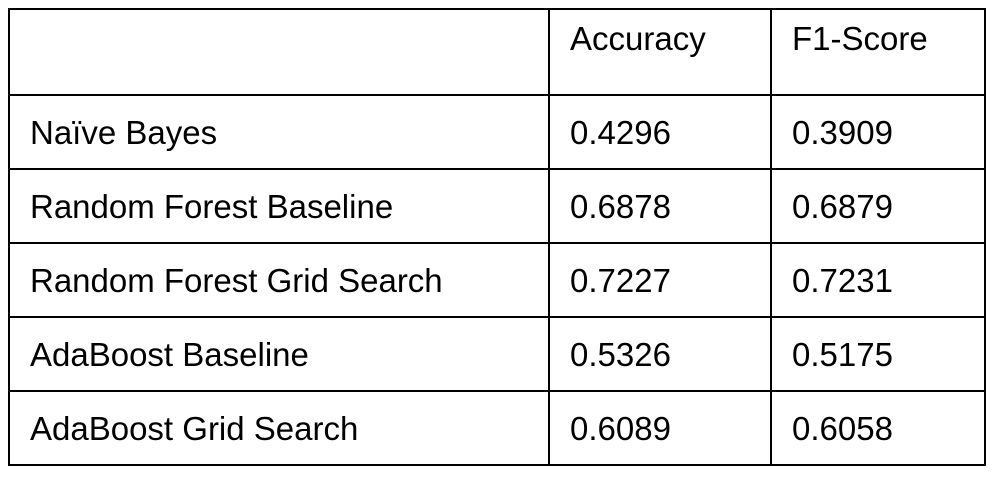 This screenshot has width=998, height=478. I want to click on accuracy-cell: 0.4296, so click(660, 132).